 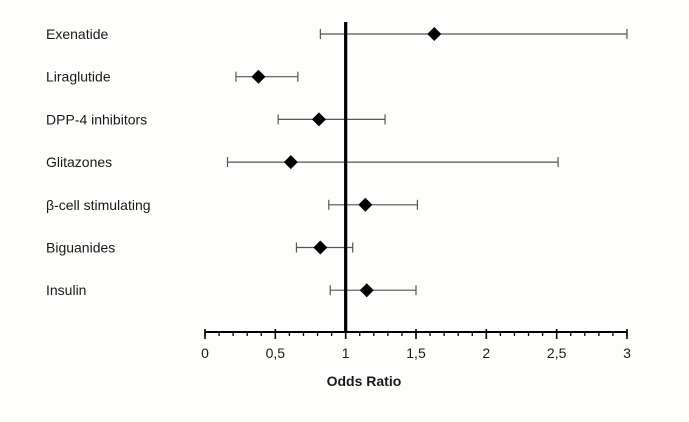 I want to click on x-tick-label: 1,5, so click(x=416, y=353).